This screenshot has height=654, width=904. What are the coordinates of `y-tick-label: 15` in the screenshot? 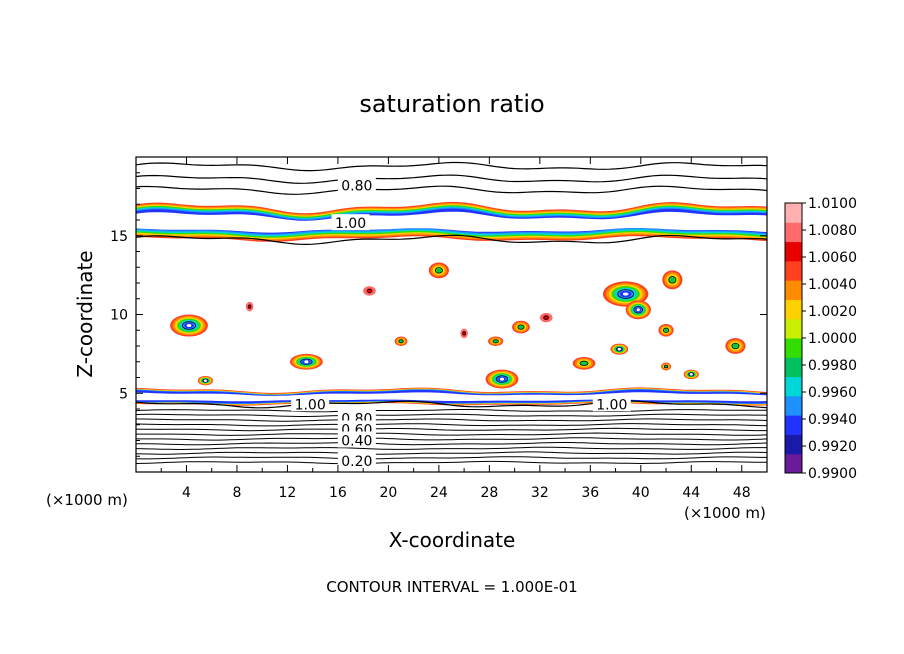 It's located at (119, 237).